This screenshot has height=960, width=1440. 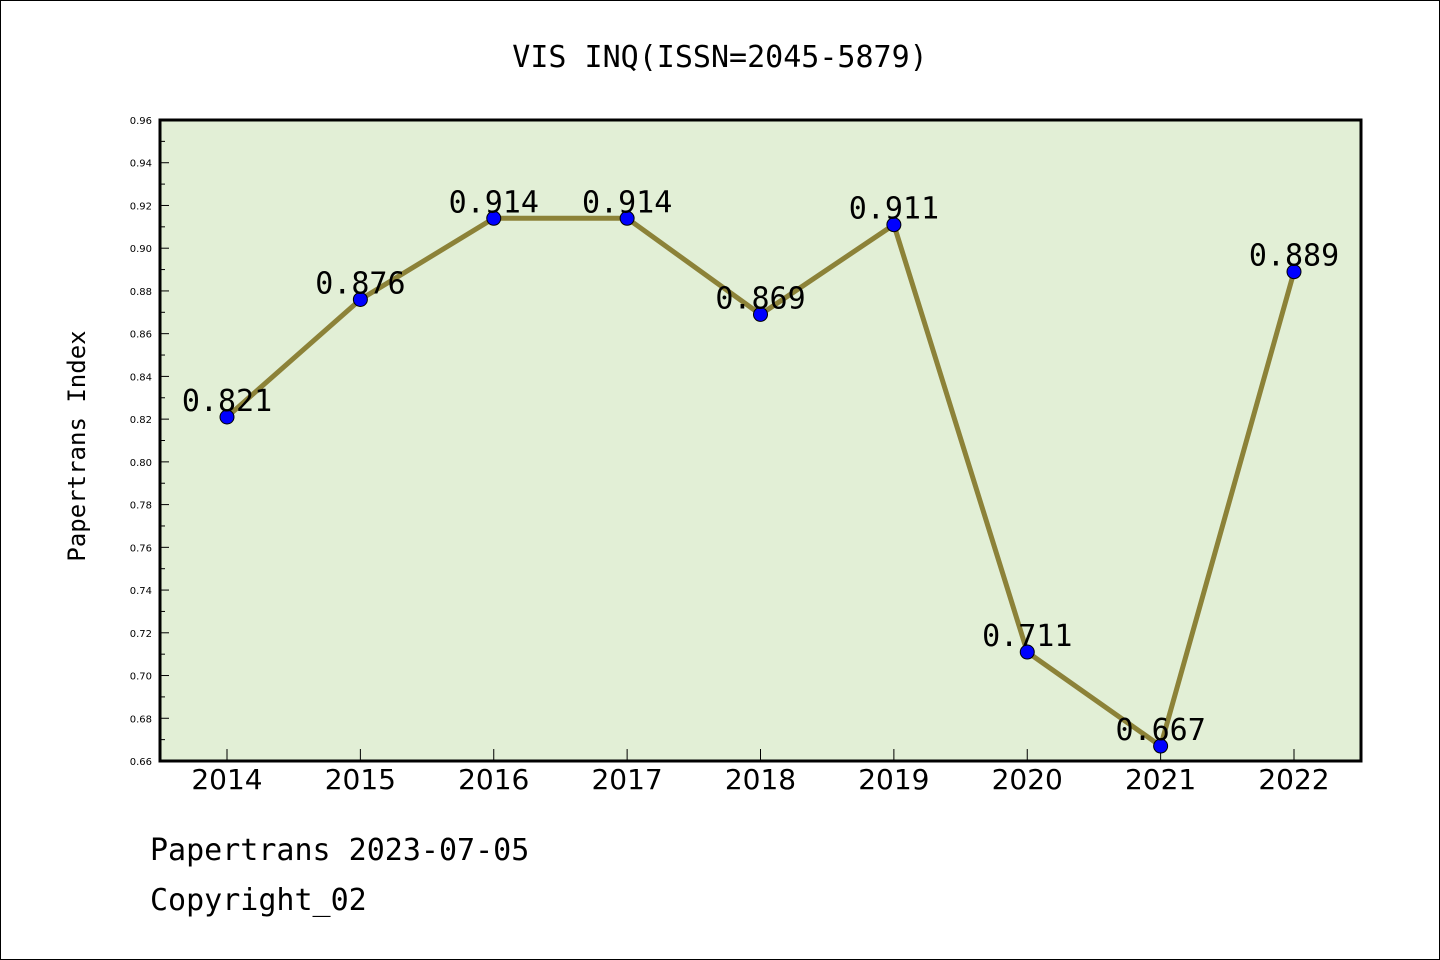 What do you see at coordinates (141, 506) in the screenshot?
I see `y-tick-label: 0.78` at bounding box center [141, 506].